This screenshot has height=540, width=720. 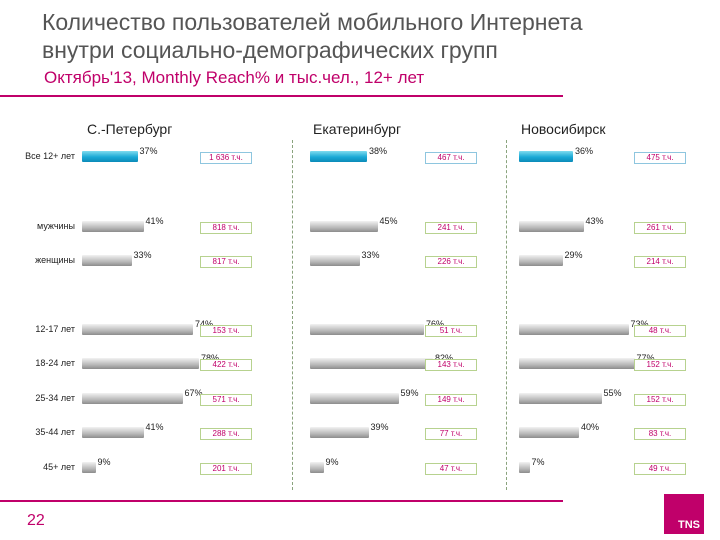 I want to click on count-label: 288 т.ч., so click(x=226, y=434).